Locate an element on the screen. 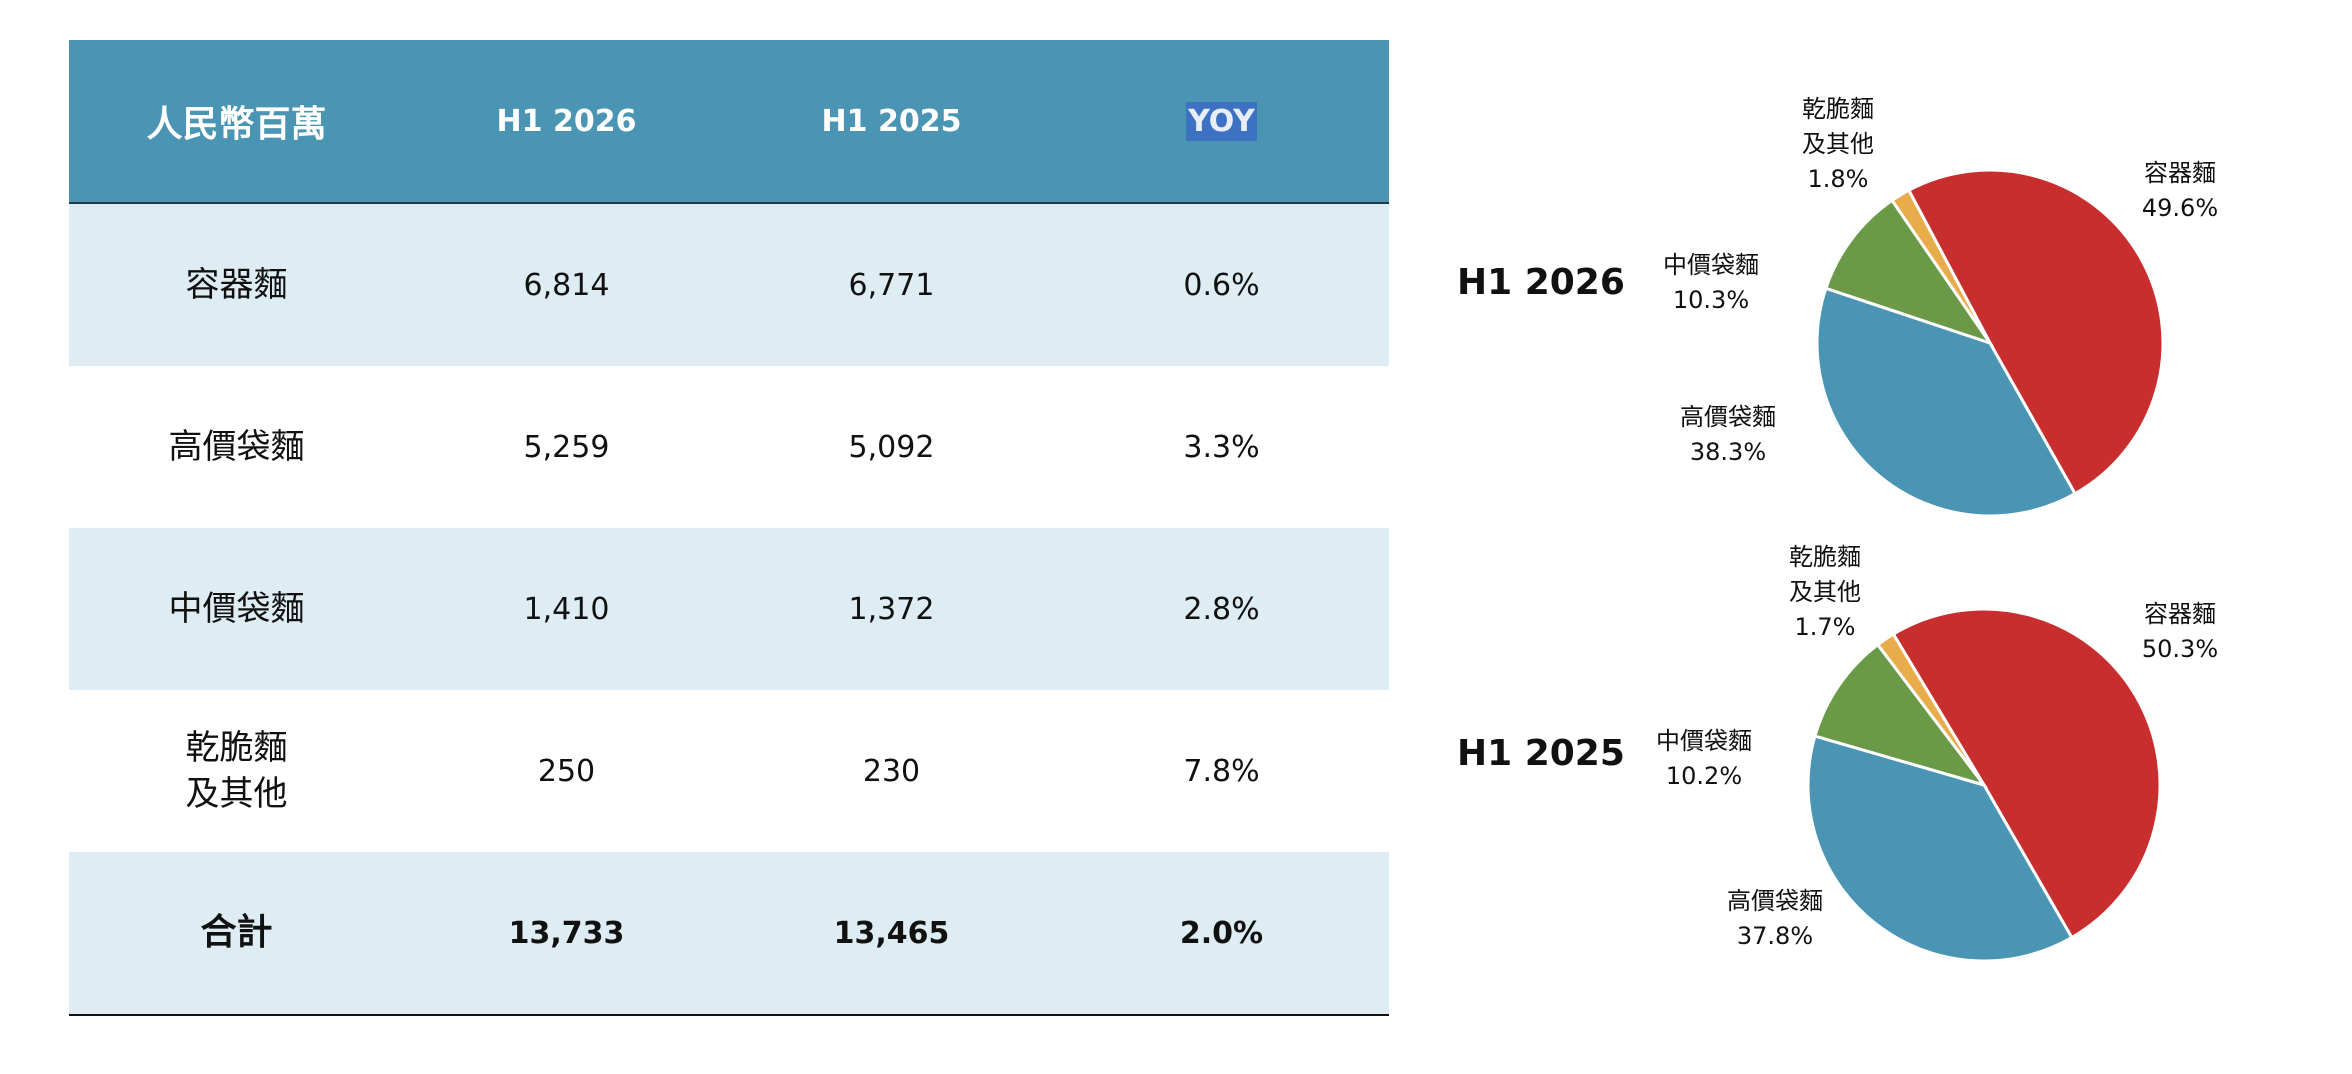  row-h1-2026: 6,814 is located at coordinates (566, 284).